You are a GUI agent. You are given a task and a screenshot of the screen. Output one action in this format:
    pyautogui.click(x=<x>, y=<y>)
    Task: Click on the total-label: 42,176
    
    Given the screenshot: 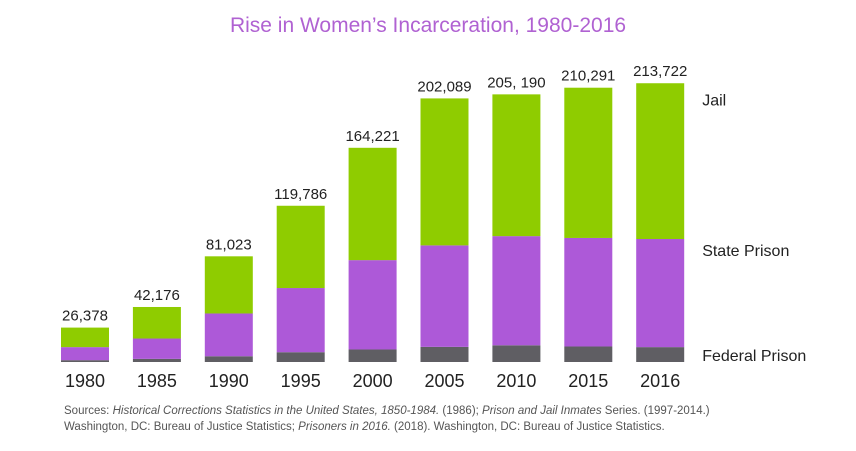 What is the action you would take?
    pyautogui.click(x=157, y=295)
    